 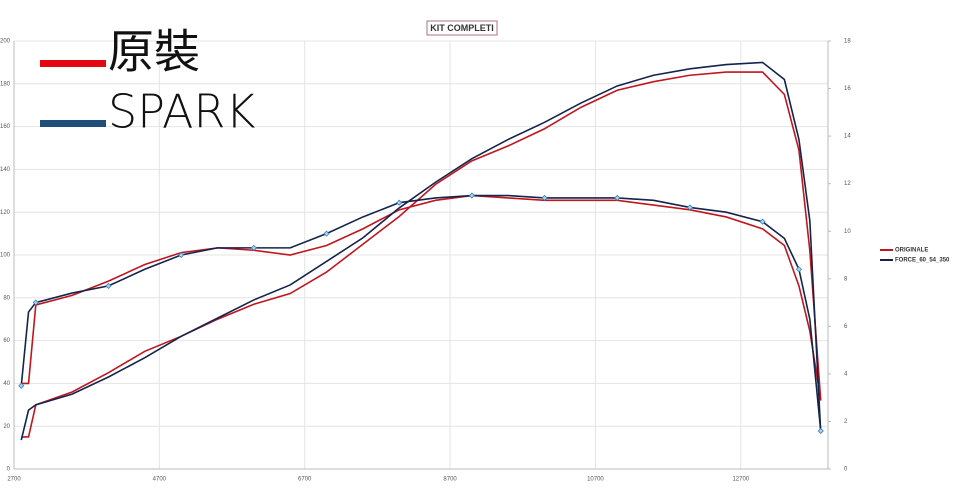 What do you see at coordinates (911, 251) in the screenshot?
I see `legend-label: ORIGINALE` at bounding box center [911, 251].